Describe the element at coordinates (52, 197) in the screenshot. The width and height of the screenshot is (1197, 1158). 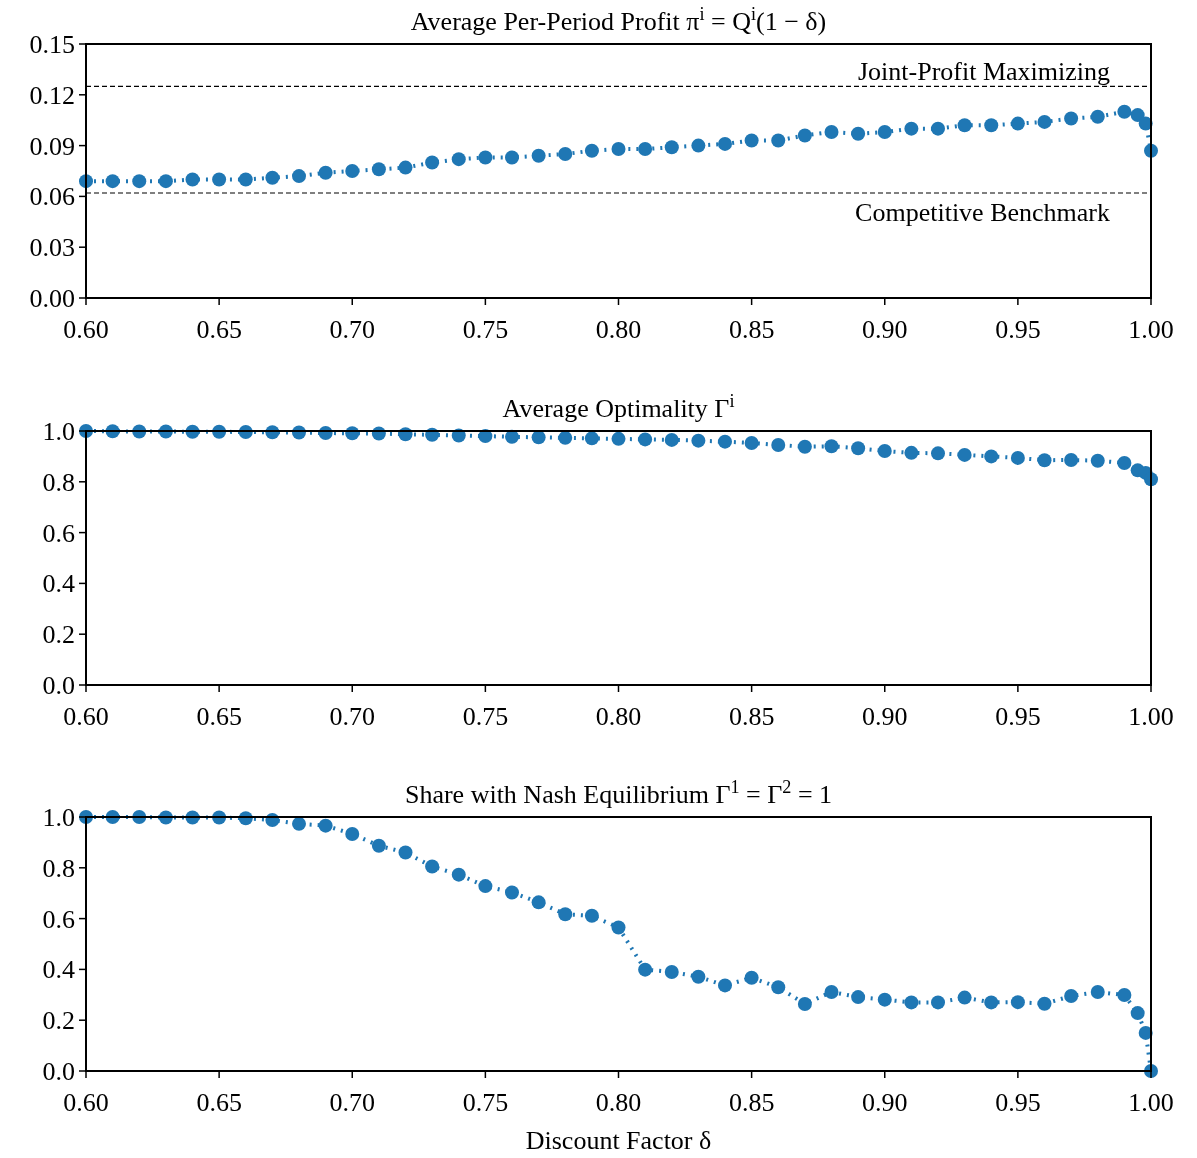
I see `y-tick-label: 0.06` at that location.